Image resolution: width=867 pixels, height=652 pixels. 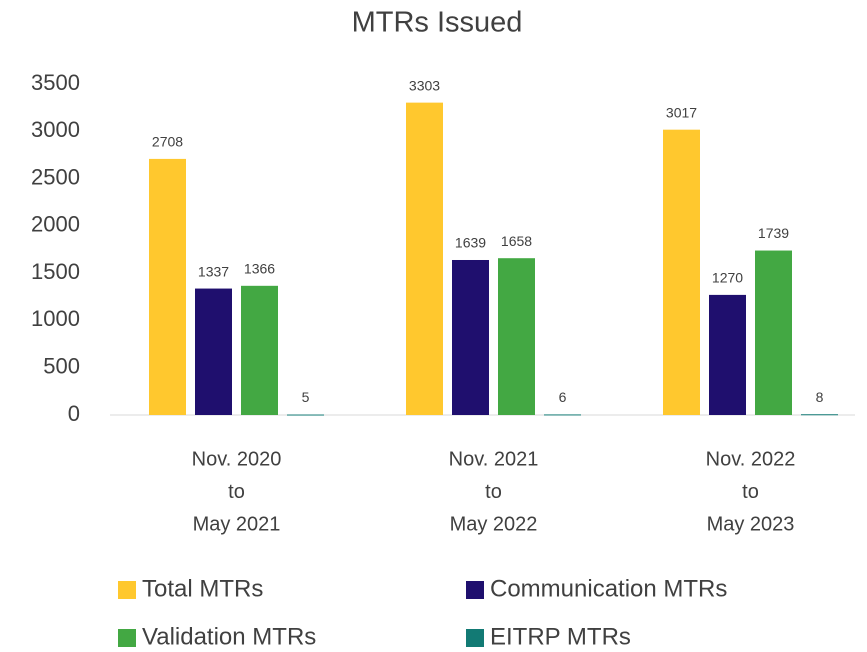 What do you see at coordinates (213, 271) in the screenshot?
I see `value-label: 1337` at bounding box center [213, 271].